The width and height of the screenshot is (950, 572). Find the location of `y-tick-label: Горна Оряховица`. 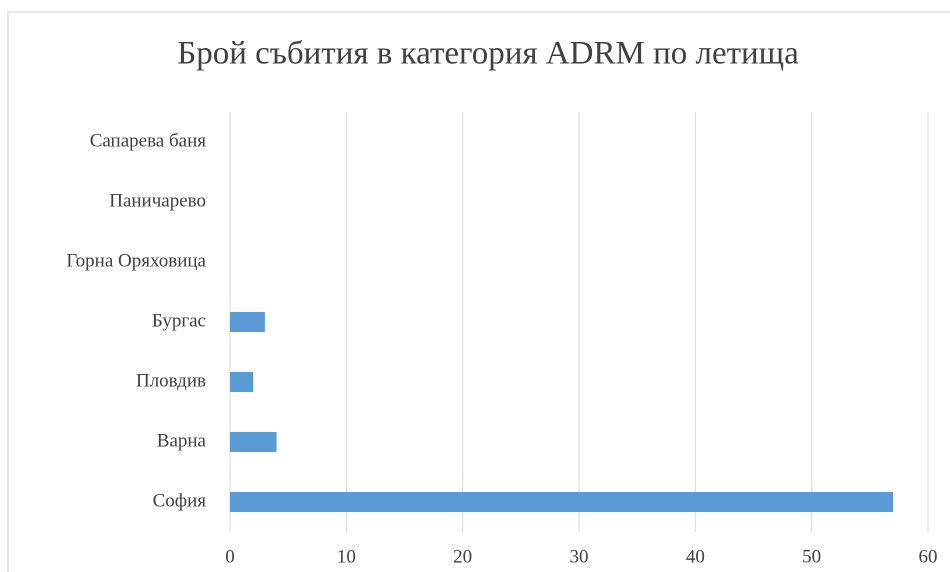

y-tick-label: Горна Оряховица is located at coordinates (136, 260).